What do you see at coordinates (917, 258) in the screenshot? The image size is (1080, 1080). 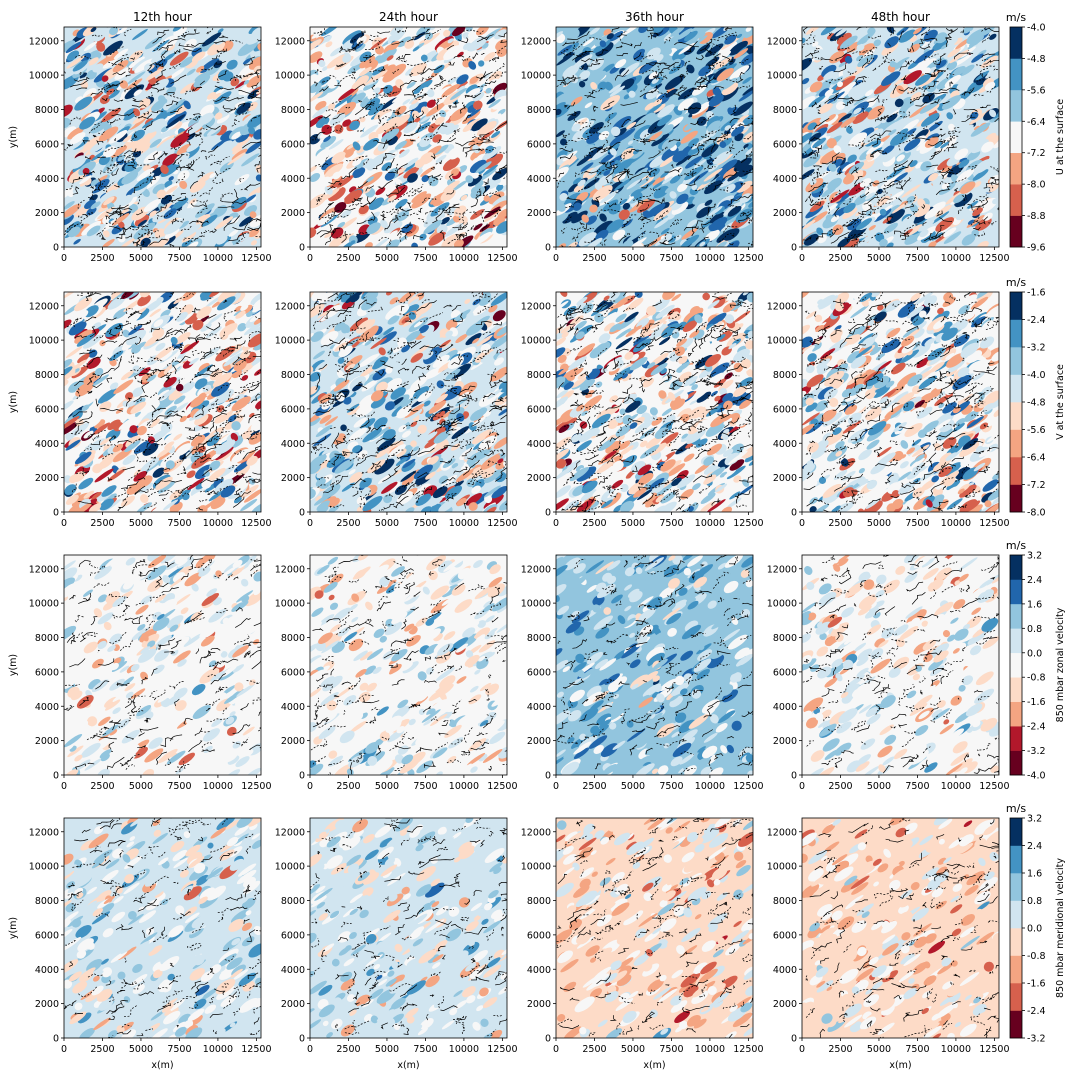 I see `x-tick-label: 7500` at bounding box center [917, 258].